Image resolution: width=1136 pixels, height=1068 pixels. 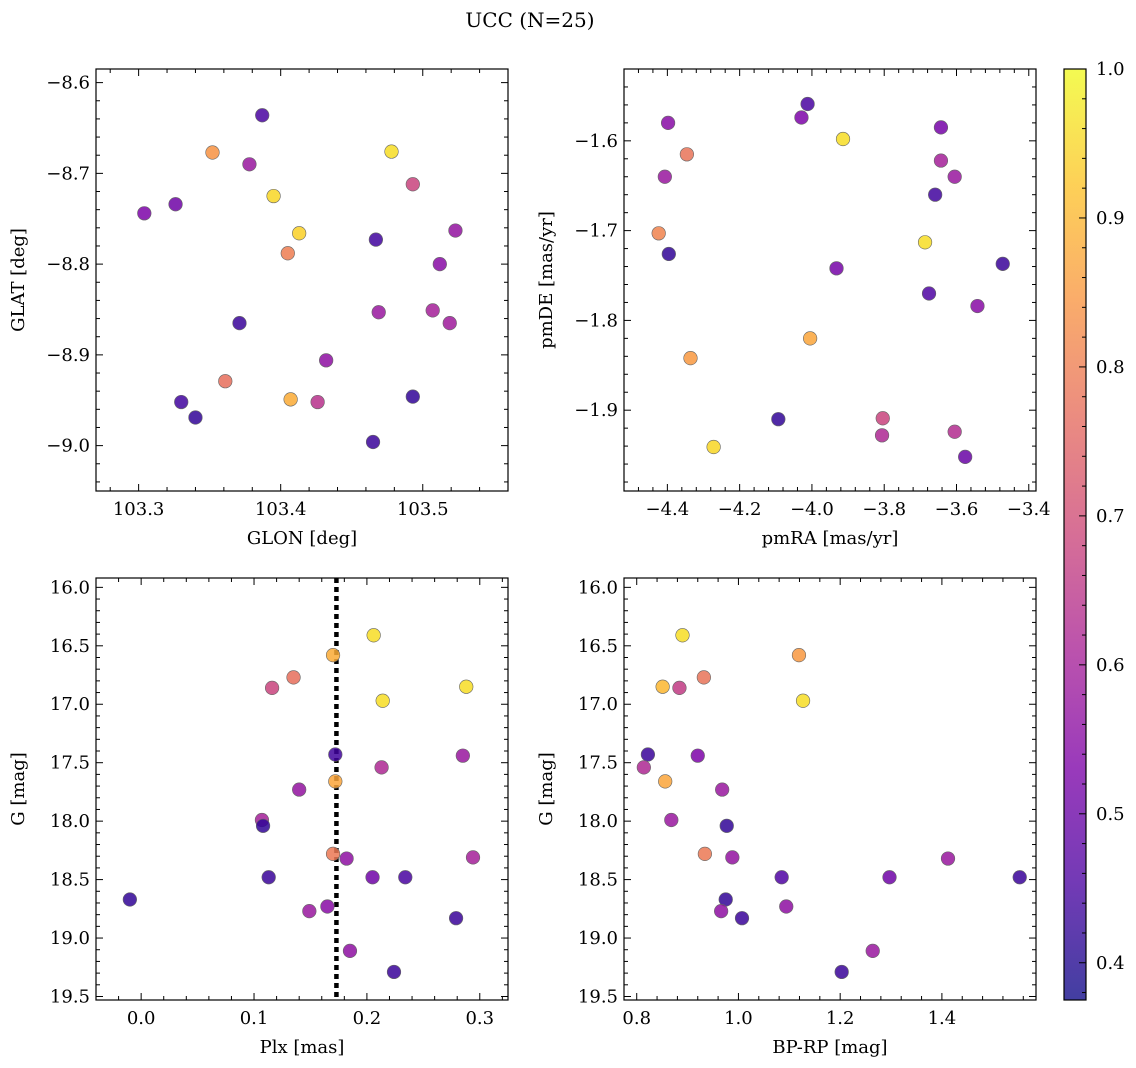 I want to click on x-tick-label: 0.0, so click(x=141, y=1018).